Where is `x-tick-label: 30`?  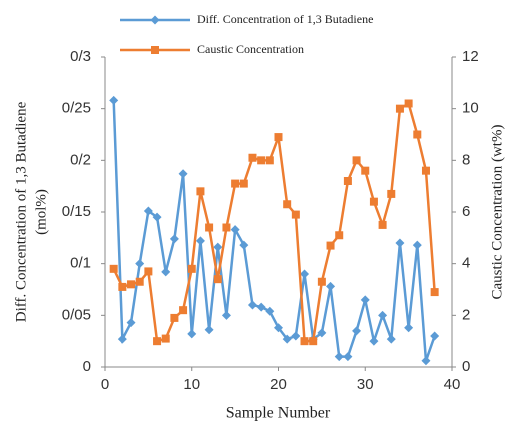 x-tick-label: 30 is located at coordinates (365, 384).